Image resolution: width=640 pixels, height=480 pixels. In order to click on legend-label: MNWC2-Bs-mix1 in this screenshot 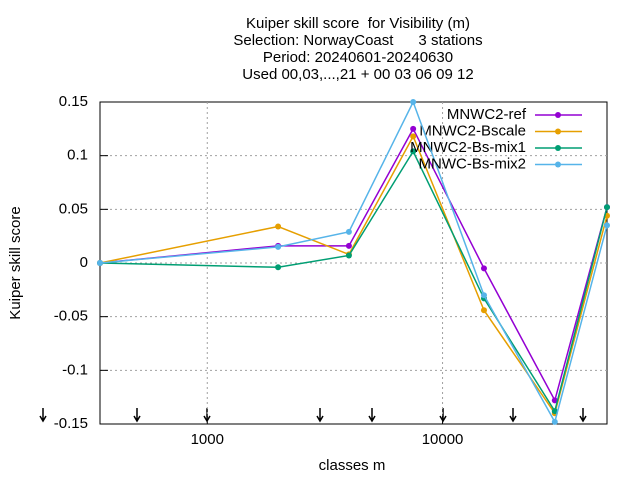, I will do `click(468, 147)`.